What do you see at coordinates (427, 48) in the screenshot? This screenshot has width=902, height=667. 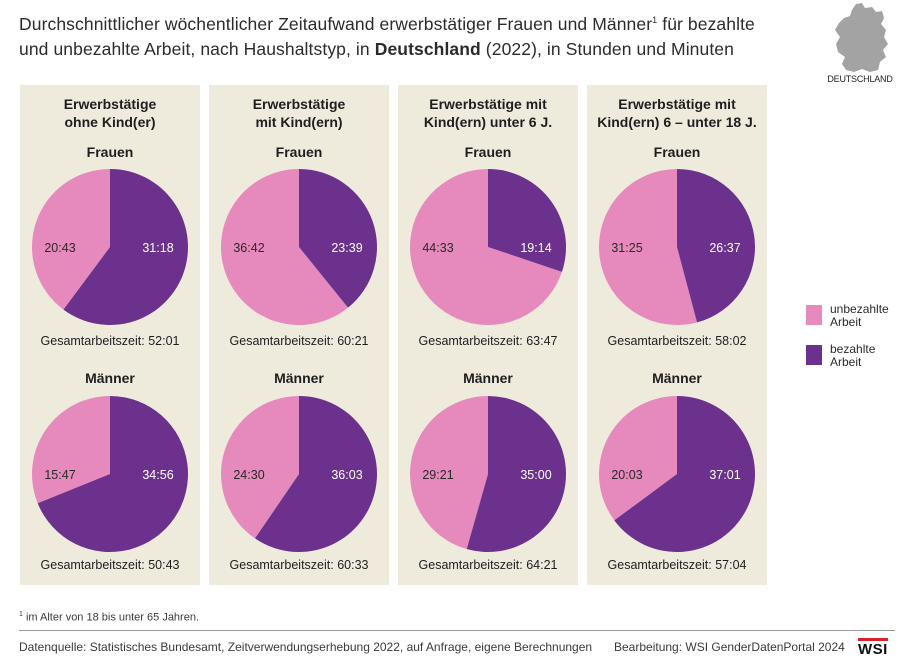 I see `title-country: Deutschland` at bounding box center [427, 48].